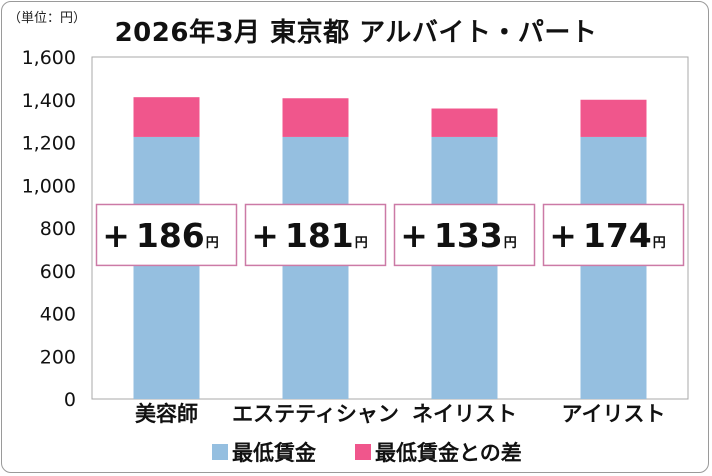  Describe the element at coordinates (70, 400) in the screenshot. I see `y-tick-label: 0` at that location.